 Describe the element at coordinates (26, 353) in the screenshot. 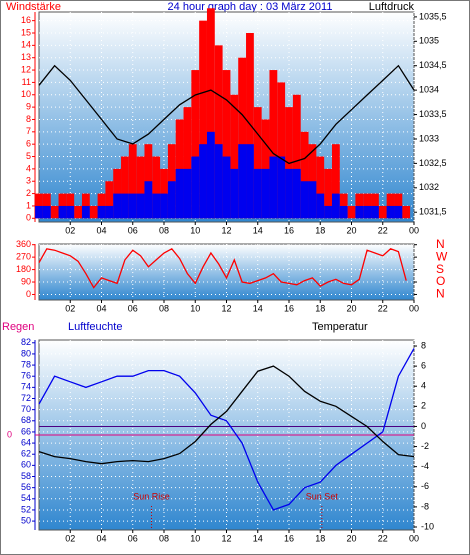

I see `y-tick-label: 80` at that location.